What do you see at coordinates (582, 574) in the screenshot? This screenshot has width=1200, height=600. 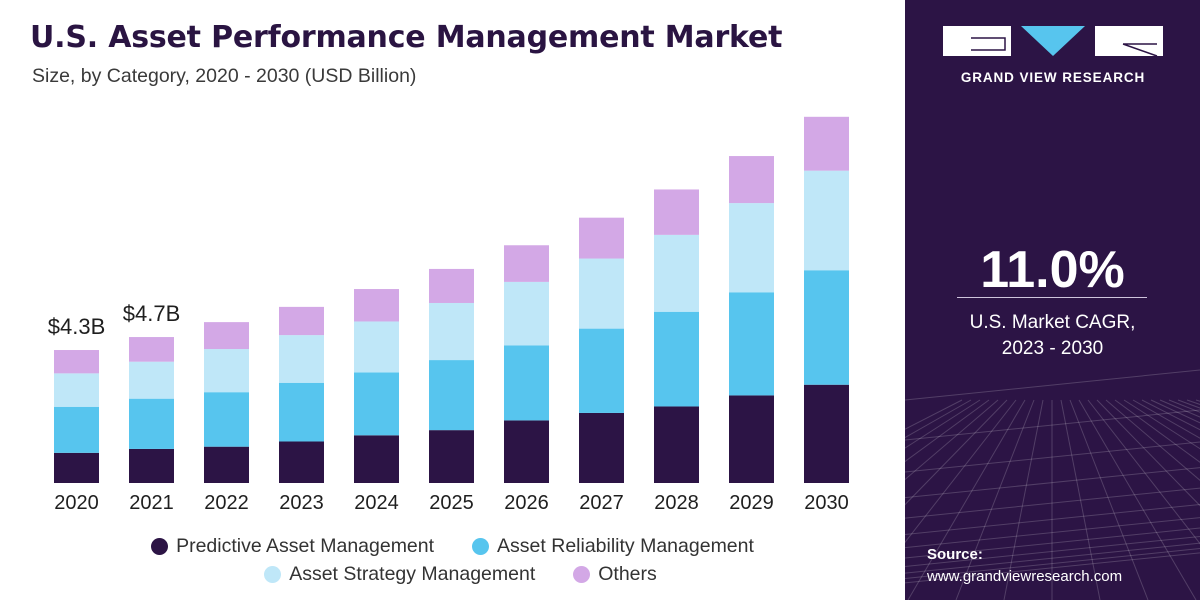 I see `legend-swatch-others` at bounding box center [582, 574].